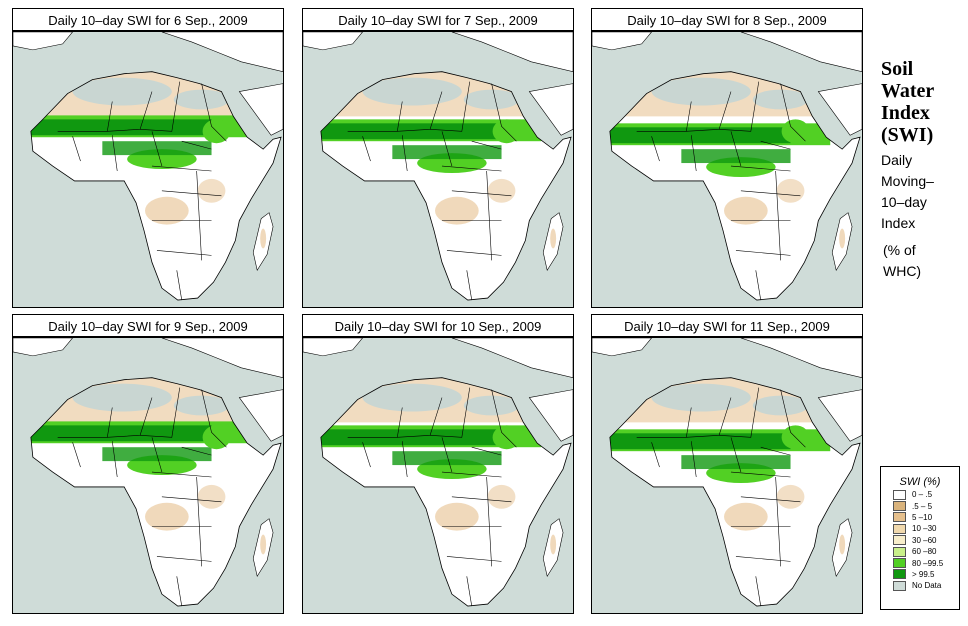  What do you see at coordinates (148, 19) in the screenshot?
I see `panel-title-1: Daily 10–day SWI for 6 Sep., 2009` at bounding box center [148, 19].